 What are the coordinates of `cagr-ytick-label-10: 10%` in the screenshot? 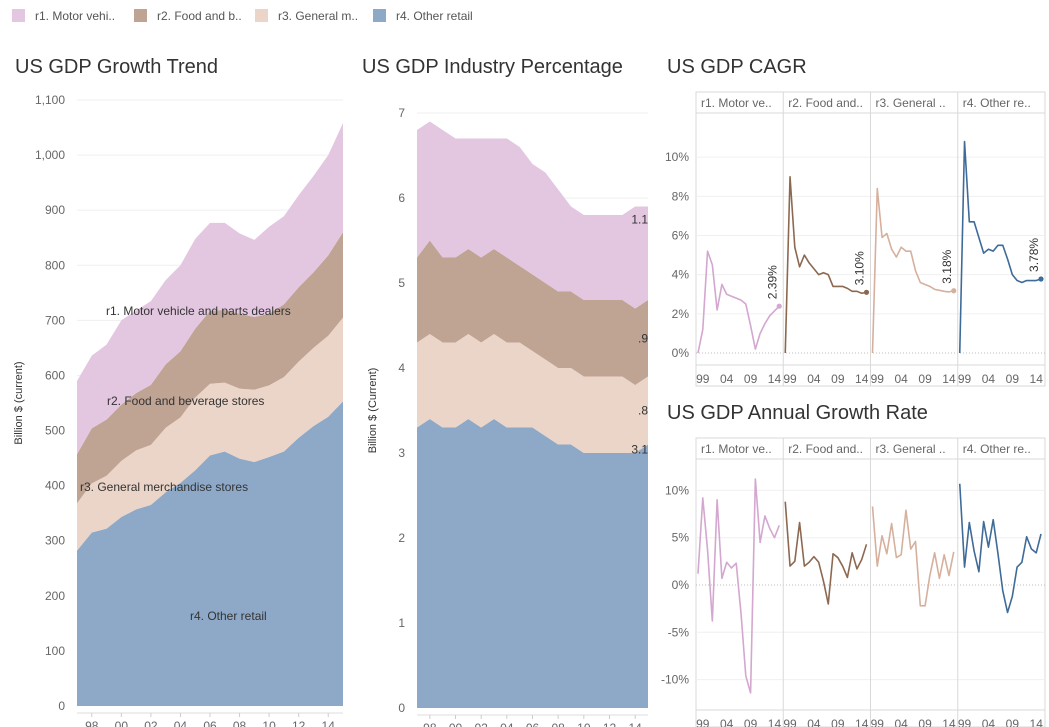 It's located at (677, 157).